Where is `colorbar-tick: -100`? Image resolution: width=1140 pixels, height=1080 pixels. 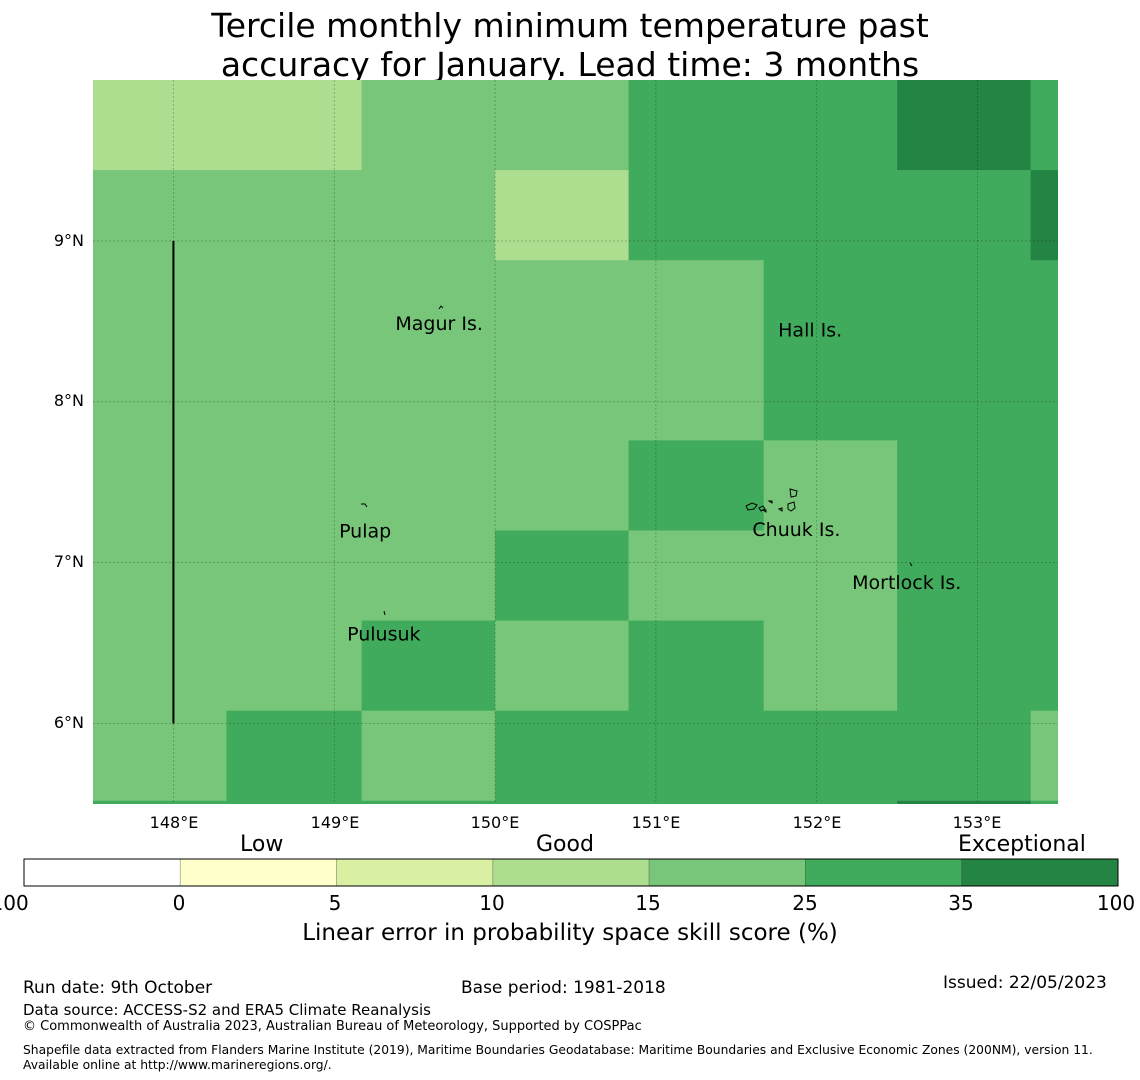 colorbar-tick: -100 is located at coordinates (14, 903).